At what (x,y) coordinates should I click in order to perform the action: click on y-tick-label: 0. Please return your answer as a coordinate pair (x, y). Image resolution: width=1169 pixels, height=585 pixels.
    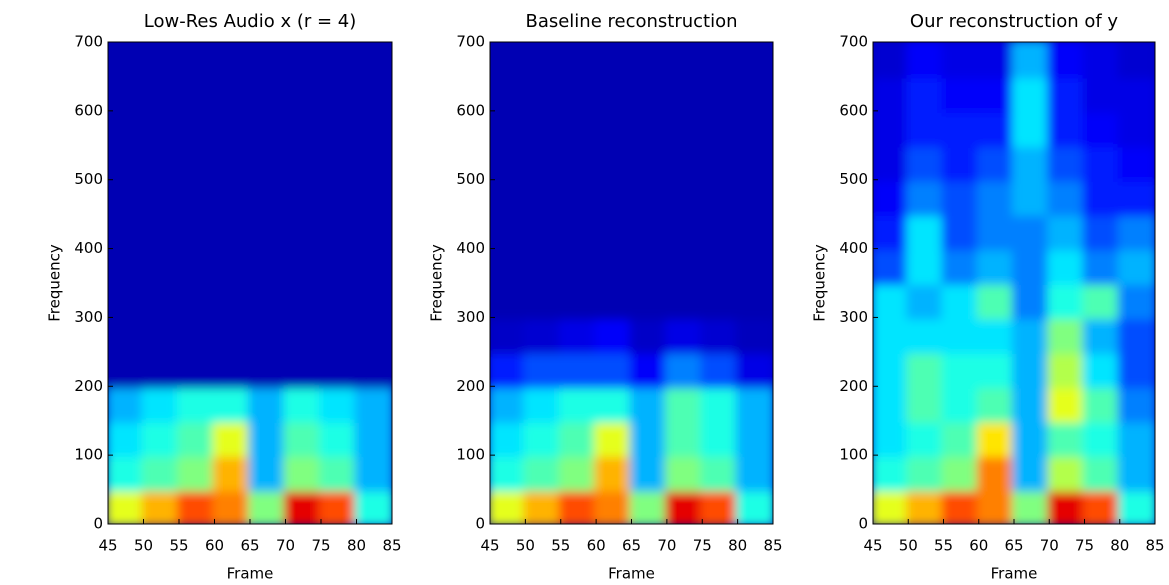
    Looking at the image, I should click on (98, 524).